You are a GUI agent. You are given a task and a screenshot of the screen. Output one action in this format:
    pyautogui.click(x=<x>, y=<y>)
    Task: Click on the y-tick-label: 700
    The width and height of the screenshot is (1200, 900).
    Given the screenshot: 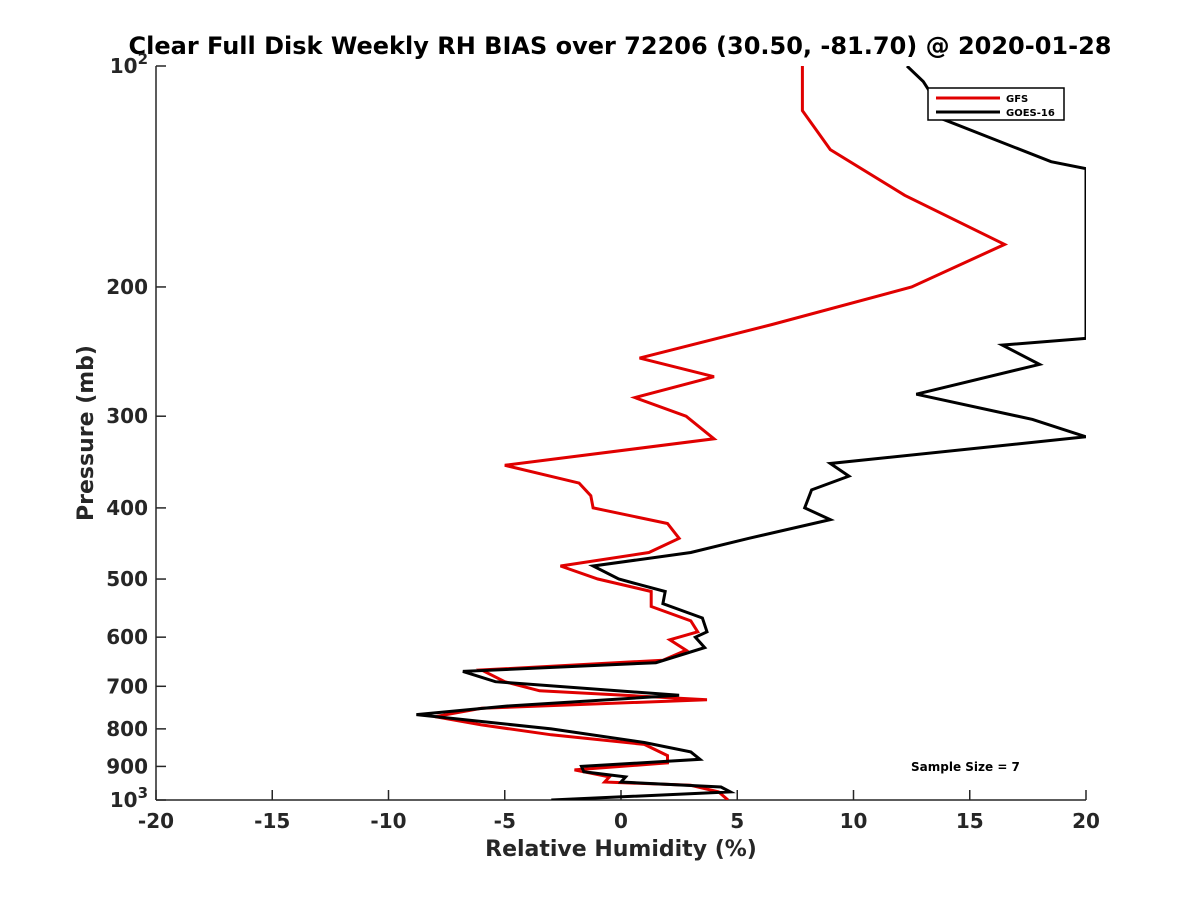 What is the action you would take?
    pyautogui.click(x=127, y=686)
    